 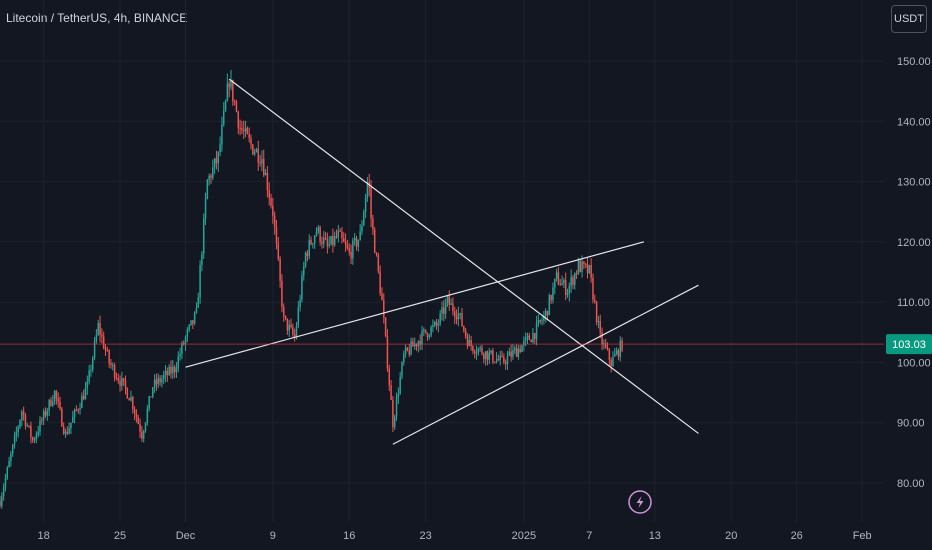 I want to click on x-tick-label: 20, so click(x=731, y=536).